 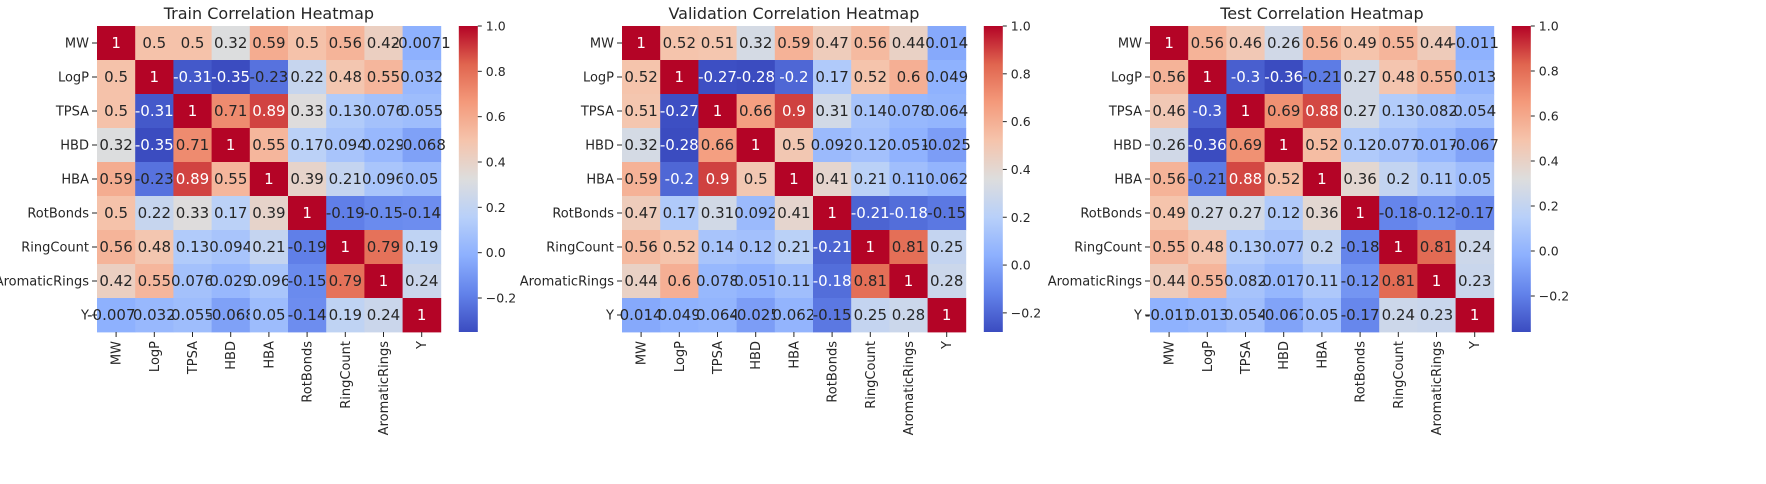 I want to click on cell-value-label: 0.082, so click(x=1436, y=111).